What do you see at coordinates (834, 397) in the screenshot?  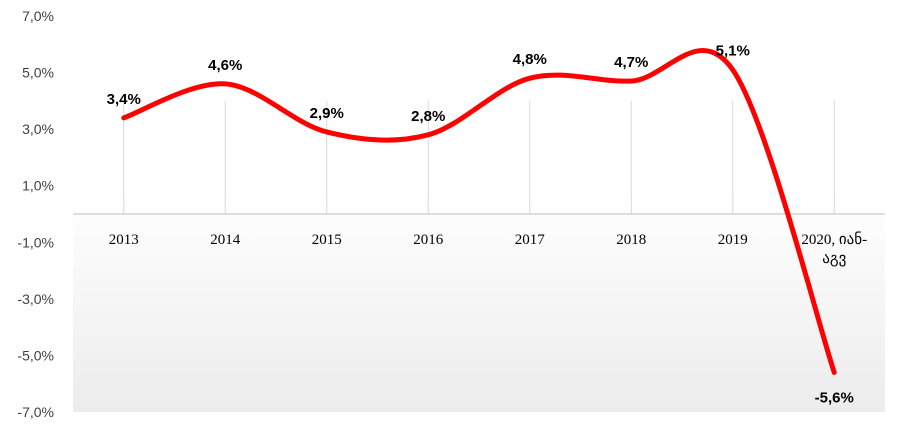 I see `data-label: -5,6%` at bounding box center [834, 397].